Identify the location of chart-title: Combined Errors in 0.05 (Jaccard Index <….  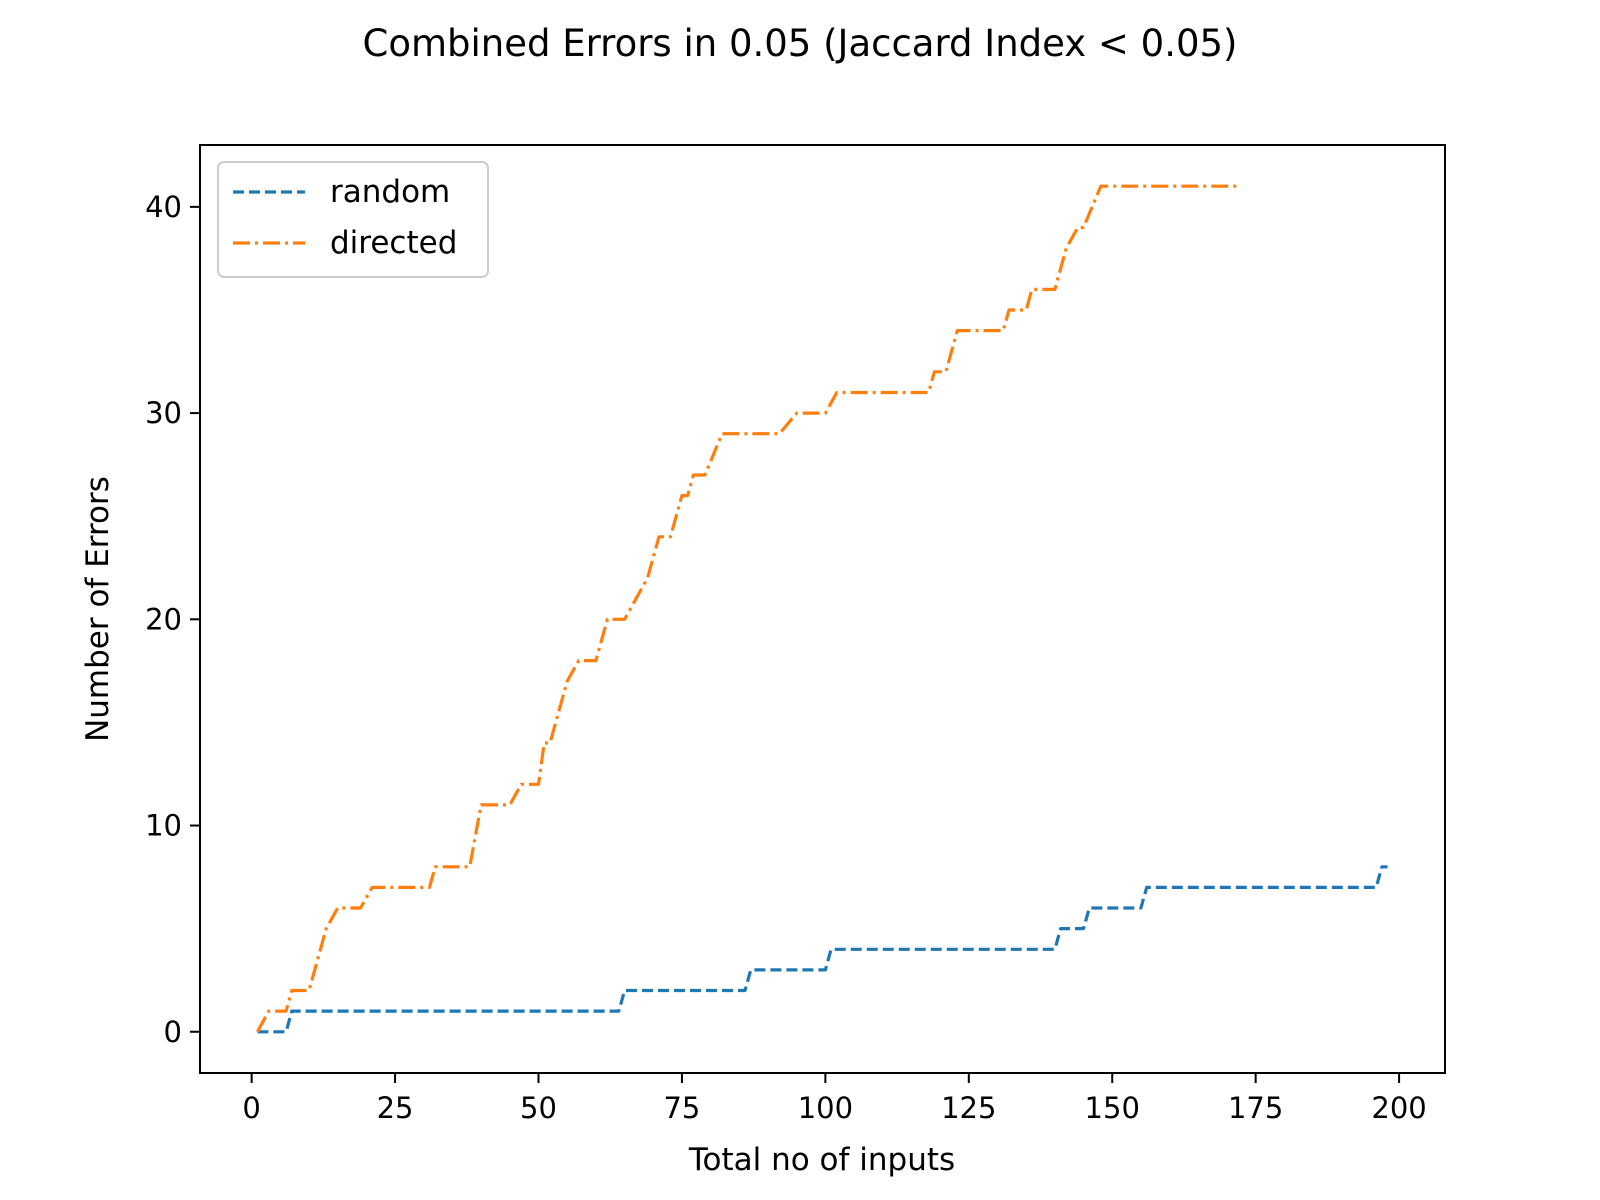
(800, 43).